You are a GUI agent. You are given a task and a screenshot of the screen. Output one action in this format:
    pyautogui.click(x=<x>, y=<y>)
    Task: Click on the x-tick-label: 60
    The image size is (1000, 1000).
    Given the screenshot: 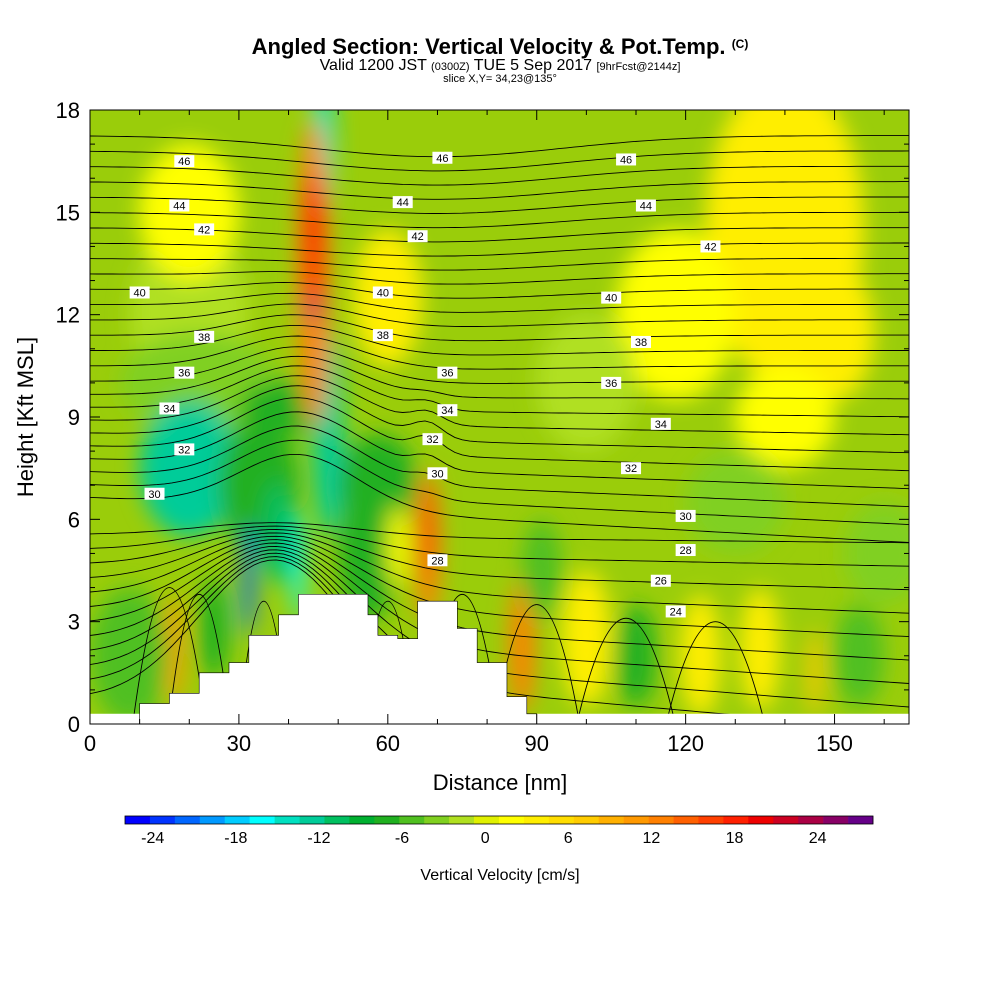 What is the action you would take?
    pyautogui.click(x=388, y=743)
    